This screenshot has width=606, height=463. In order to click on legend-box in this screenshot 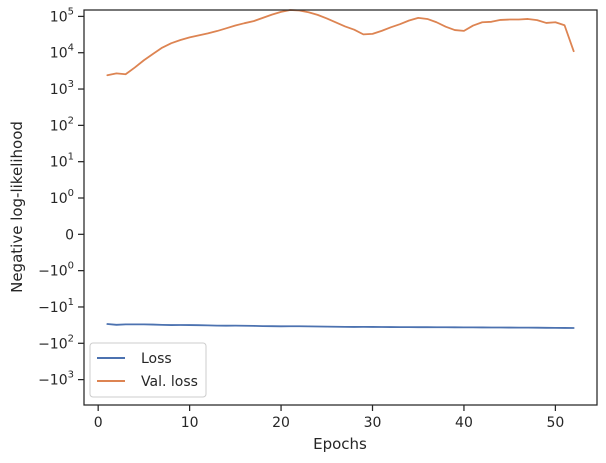, I will do `click(148, 370)`.